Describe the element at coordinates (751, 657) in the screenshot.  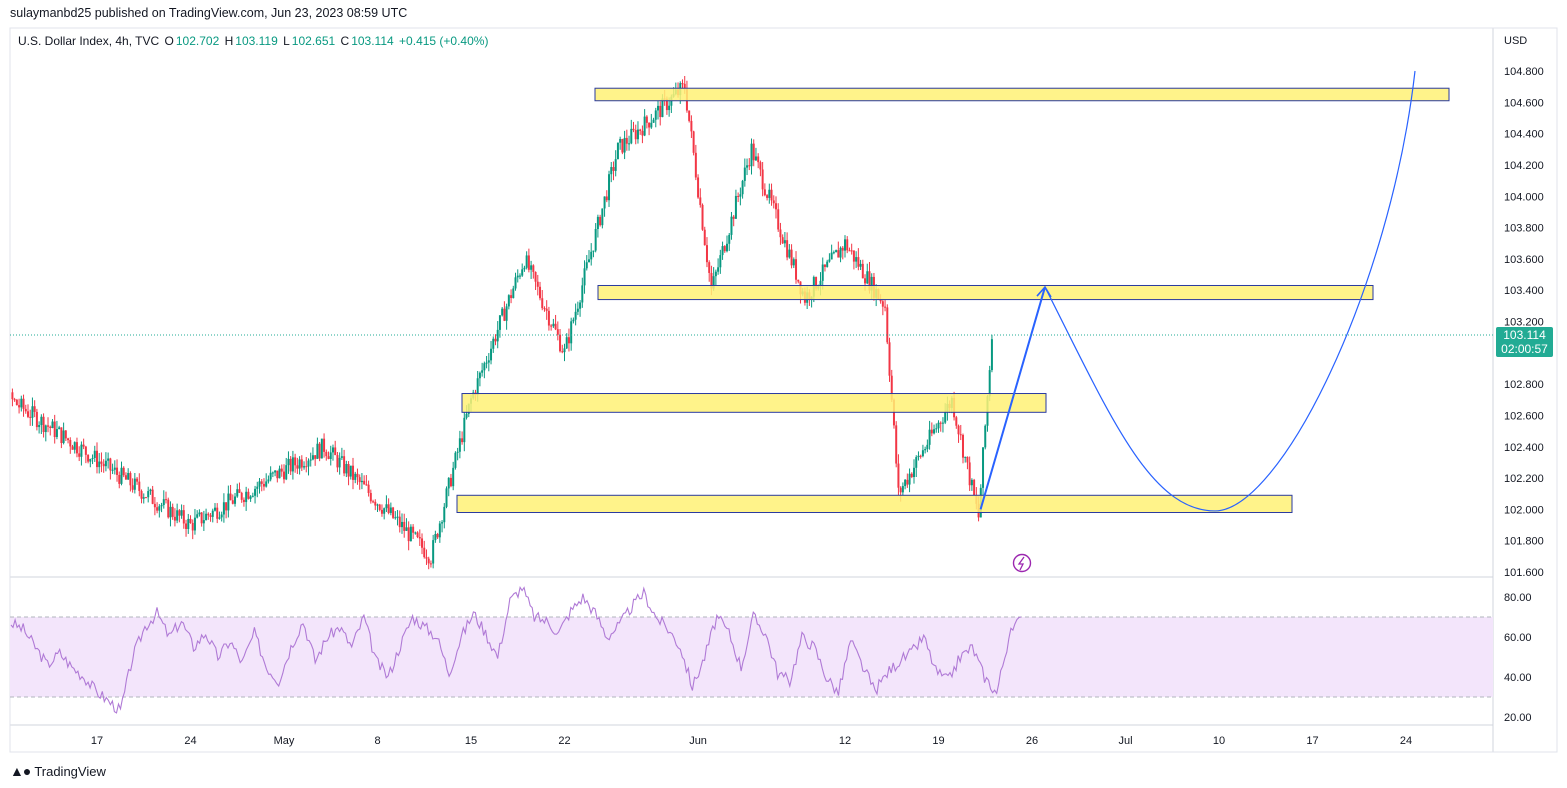
I see `rsi-band` at that location.